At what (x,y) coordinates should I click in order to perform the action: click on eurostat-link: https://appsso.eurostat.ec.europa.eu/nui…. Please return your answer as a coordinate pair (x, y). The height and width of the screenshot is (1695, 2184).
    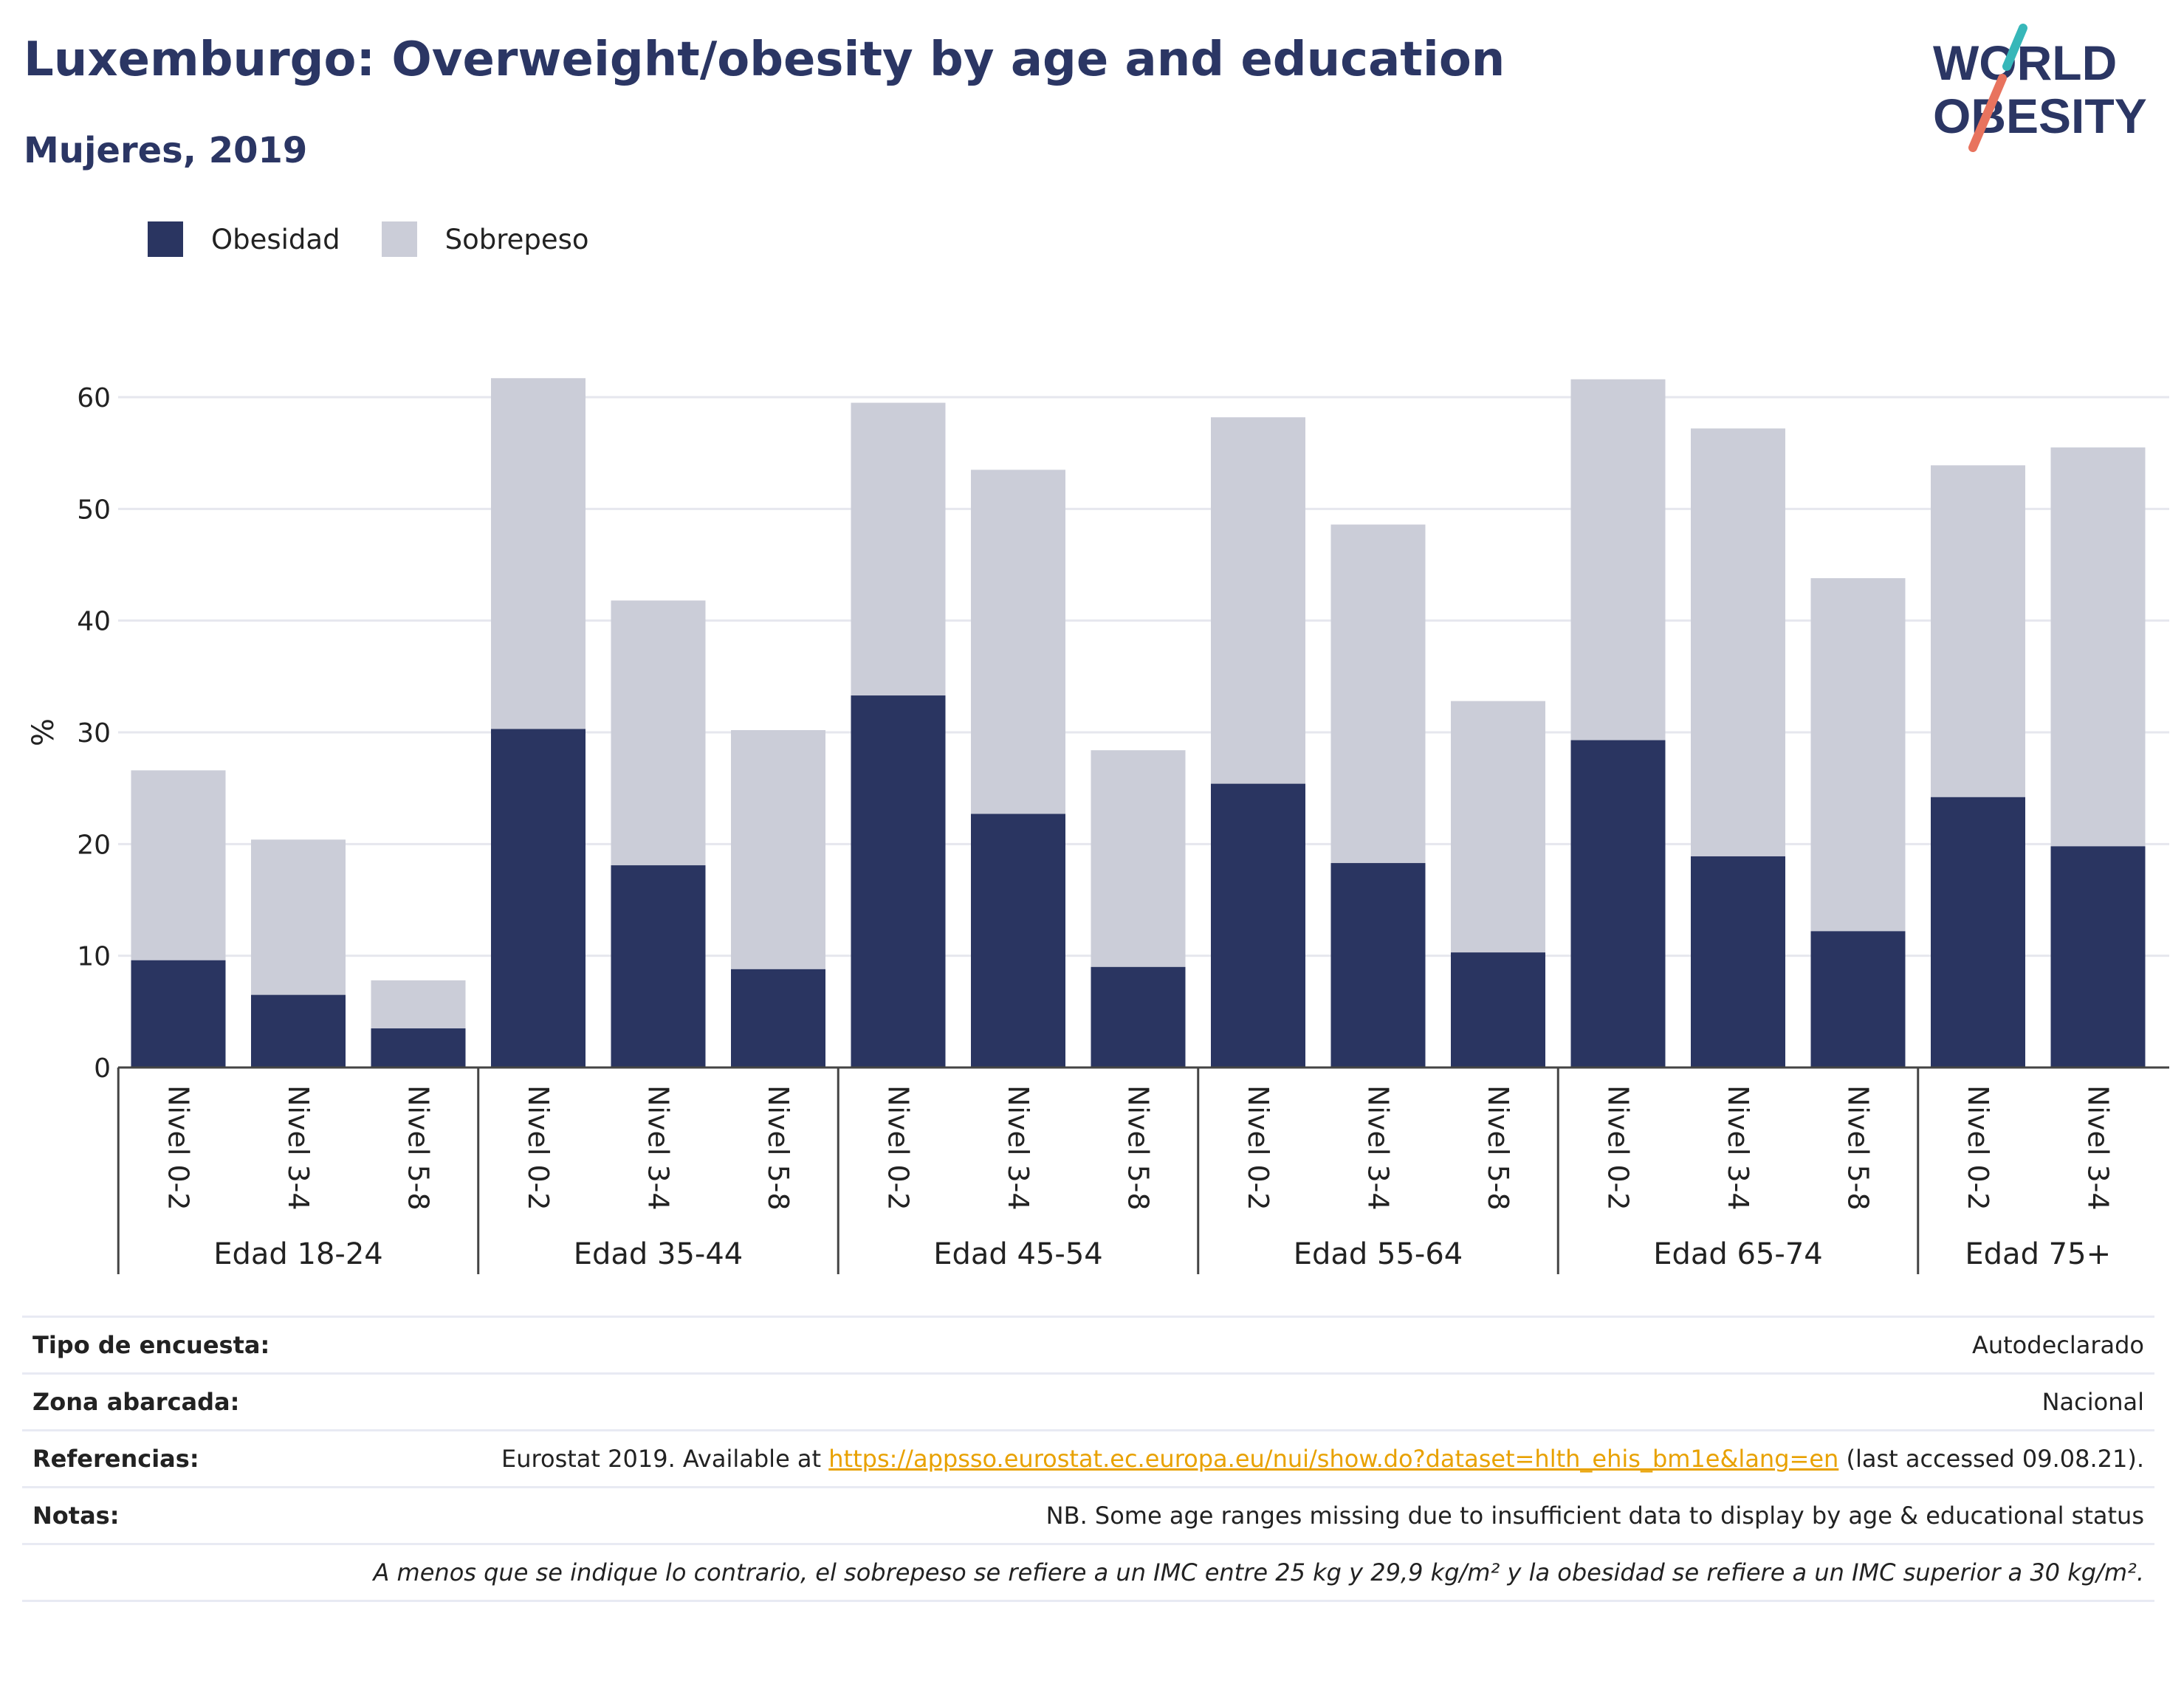
    Looking at the image, I should click on (1334, 1459).